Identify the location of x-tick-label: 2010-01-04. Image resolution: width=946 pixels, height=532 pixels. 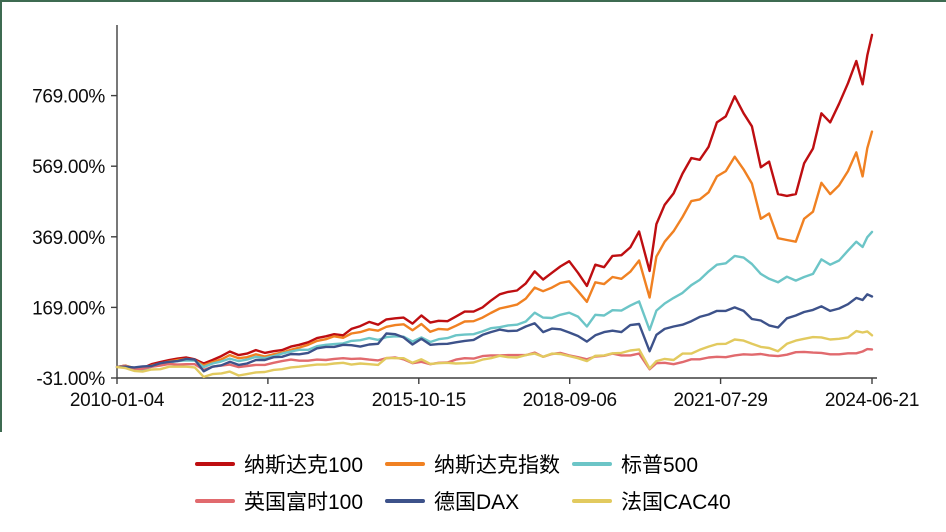
(117, 400).